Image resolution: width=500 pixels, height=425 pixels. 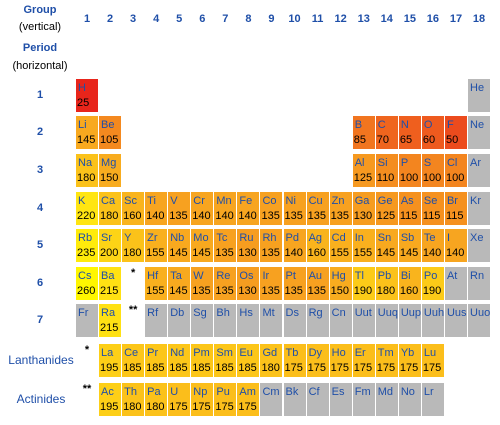 I want to click on element-cell: F 50, so click(x=455, y=132).